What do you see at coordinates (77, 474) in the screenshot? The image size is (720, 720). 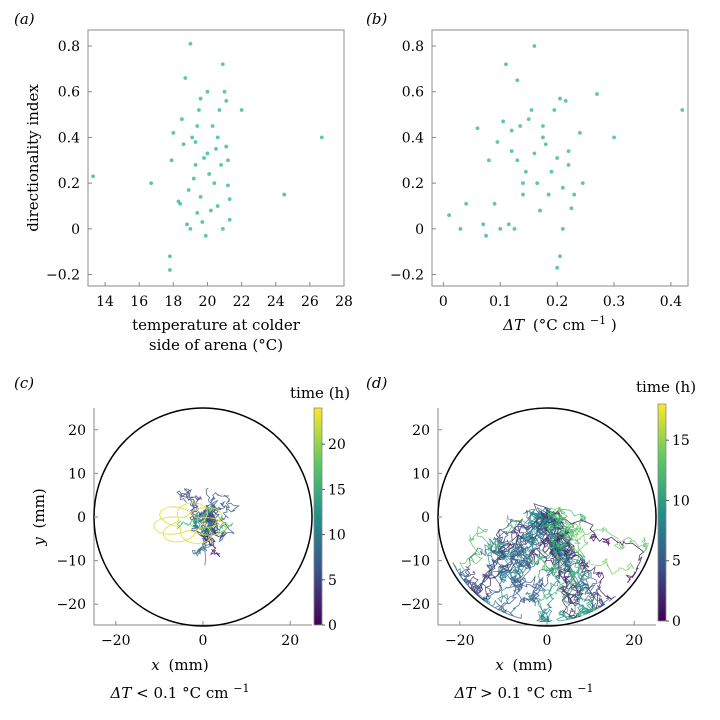 I see `y-tick-label: 10` at bounding box center [77, 474].